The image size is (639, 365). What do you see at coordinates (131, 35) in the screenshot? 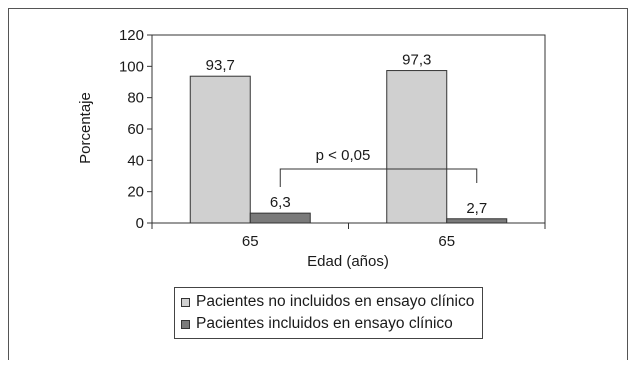
I see `y-tick-label: 120` at bounding box center [131, 35].